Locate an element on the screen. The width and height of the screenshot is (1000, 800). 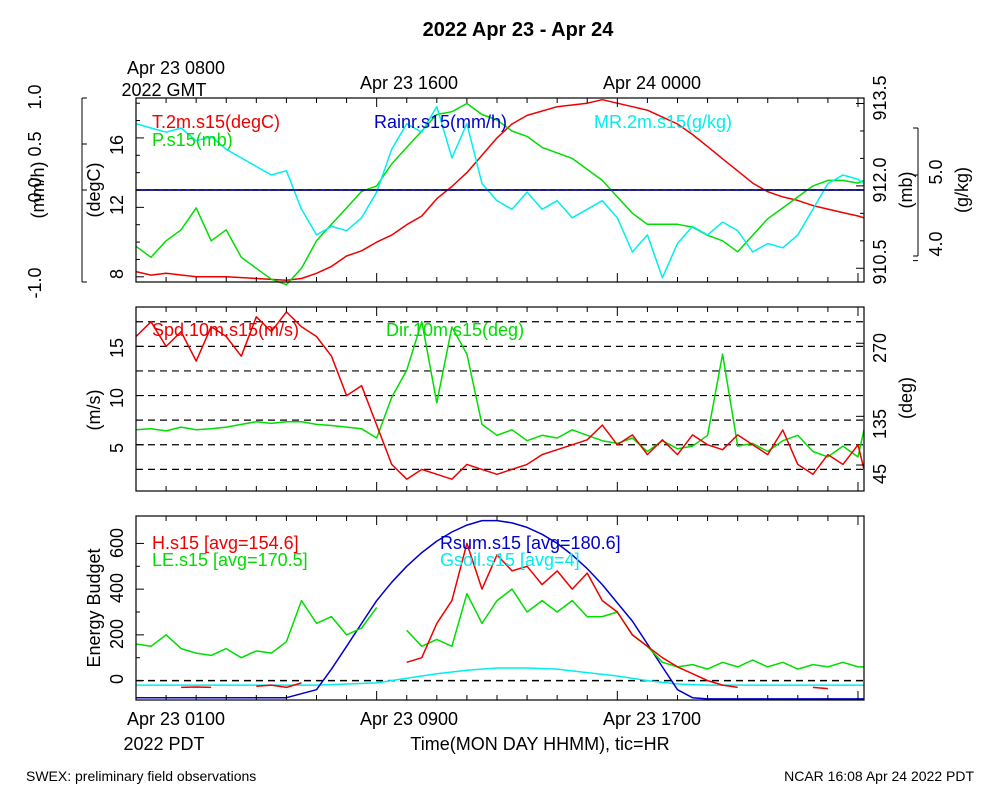
axis-label-mb: (mb) is located at coordinates (906, 190).